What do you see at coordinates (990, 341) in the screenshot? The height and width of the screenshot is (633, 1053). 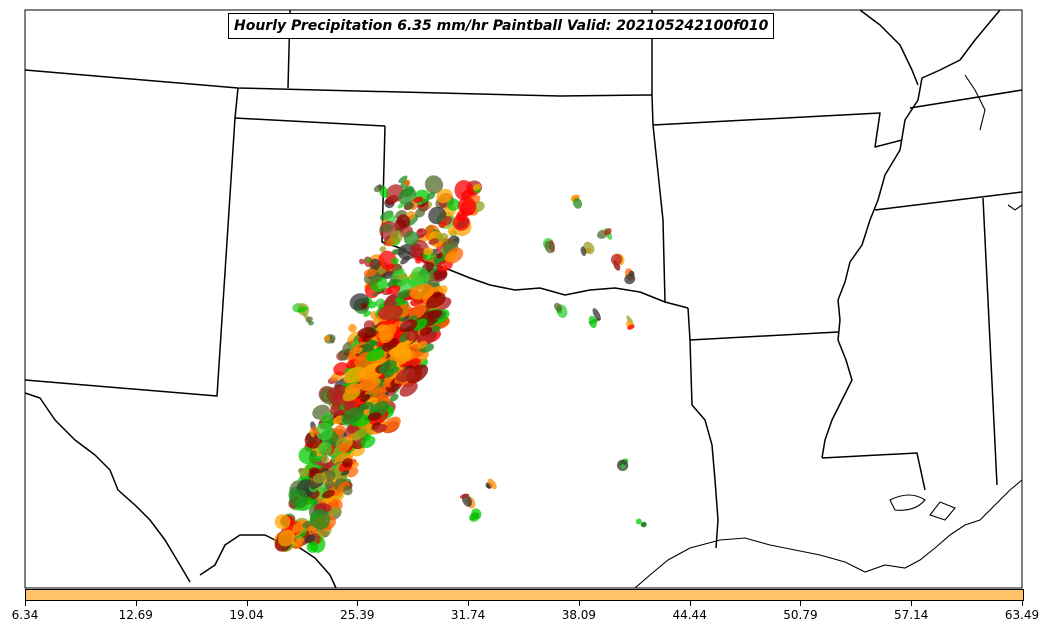 I see `boundary-al` at bounding box center [990, 341].